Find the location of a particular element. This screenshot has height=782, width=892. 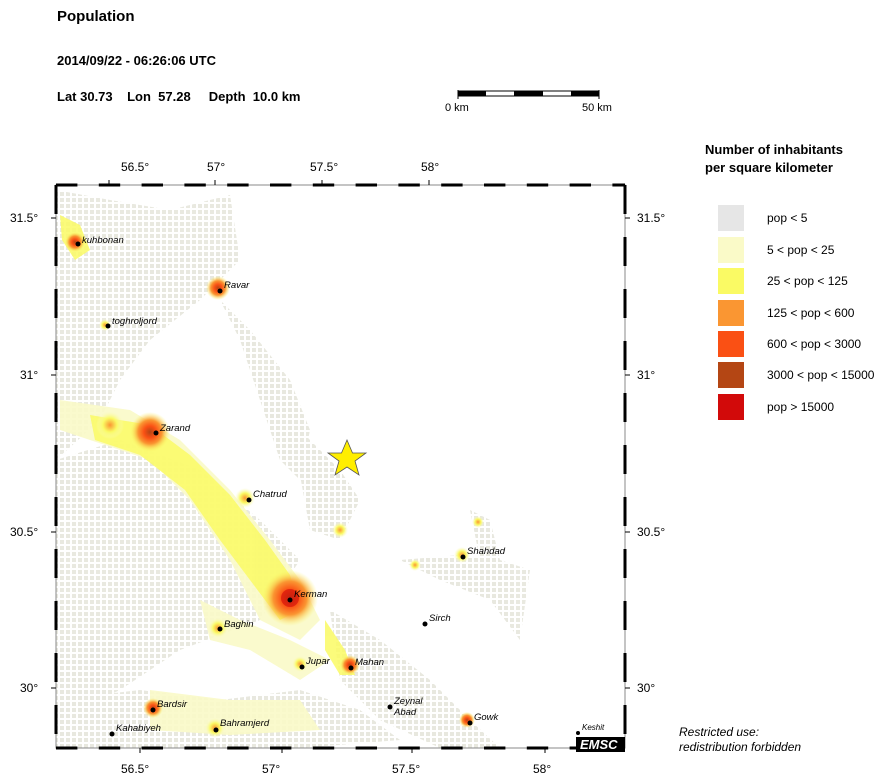

legend-item: 25 < pop < 125 is located at coordinates (783, 281).